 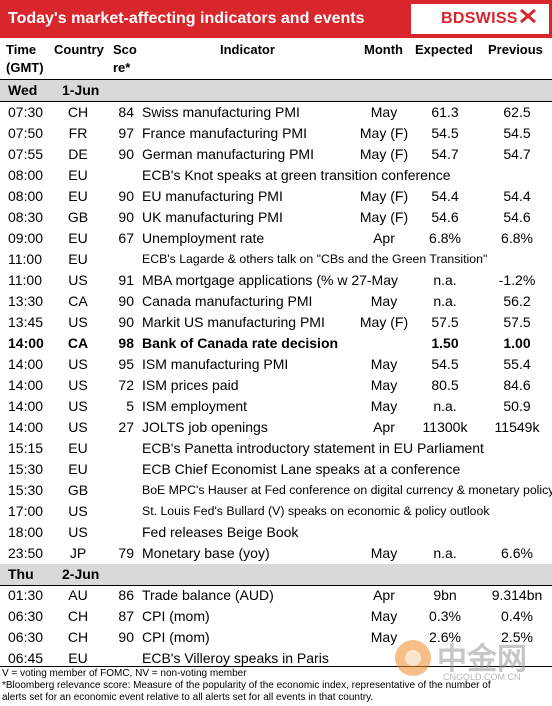 I want to click on section-date: 2-Jun, so click(x=81, y=574).